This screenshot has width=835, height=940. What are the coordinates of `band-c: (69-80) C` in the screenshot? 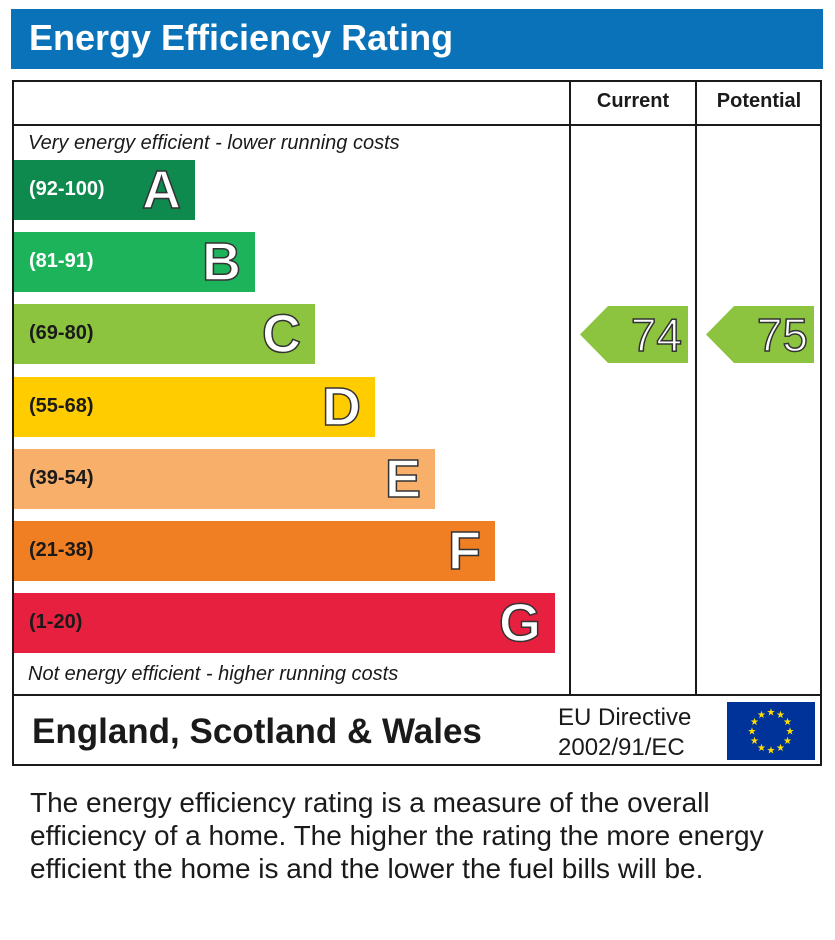 It's located at (164, 335).